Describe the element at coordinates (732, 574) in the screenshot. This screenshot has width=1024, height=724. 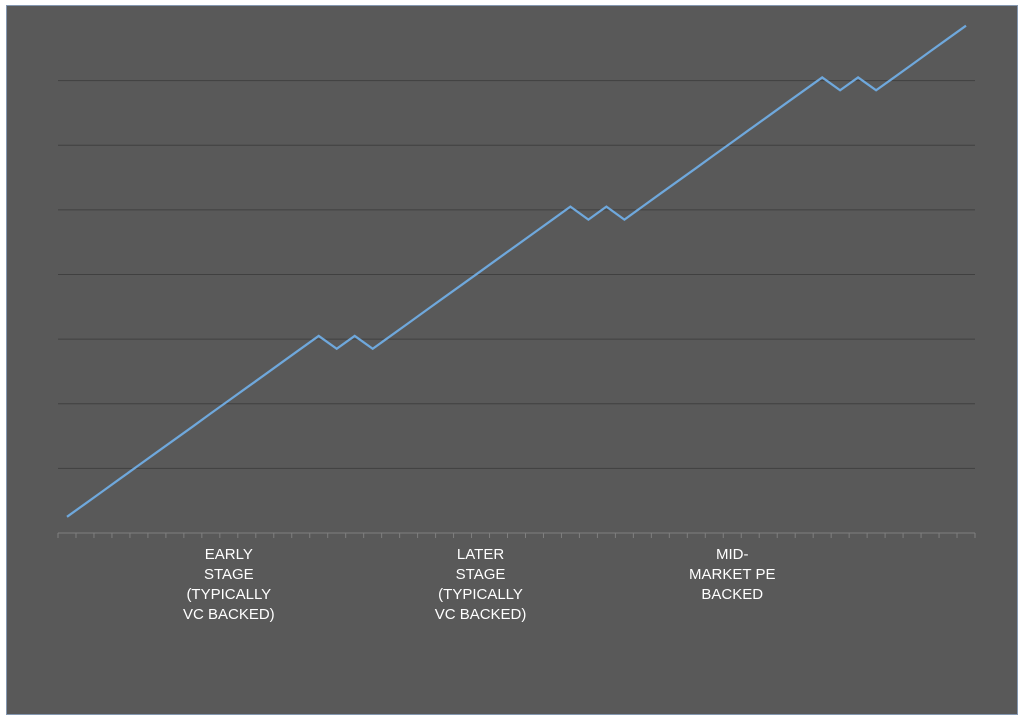
I see `category-label: MID-MARKET PE BACKED` at that location.